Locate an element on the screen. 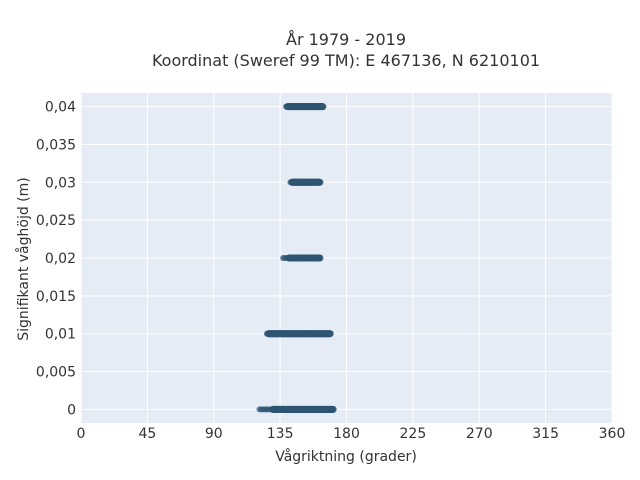  y-tick-label: 0,03 is located at coordinates (60, 183).